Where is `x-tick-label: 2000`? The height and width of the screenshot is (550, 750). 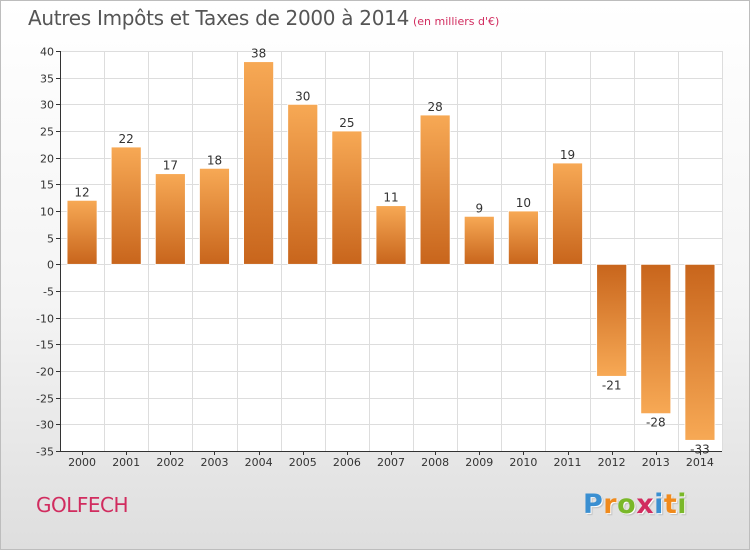
x-tick-label: 2000 is located at coordinates (82, 462).